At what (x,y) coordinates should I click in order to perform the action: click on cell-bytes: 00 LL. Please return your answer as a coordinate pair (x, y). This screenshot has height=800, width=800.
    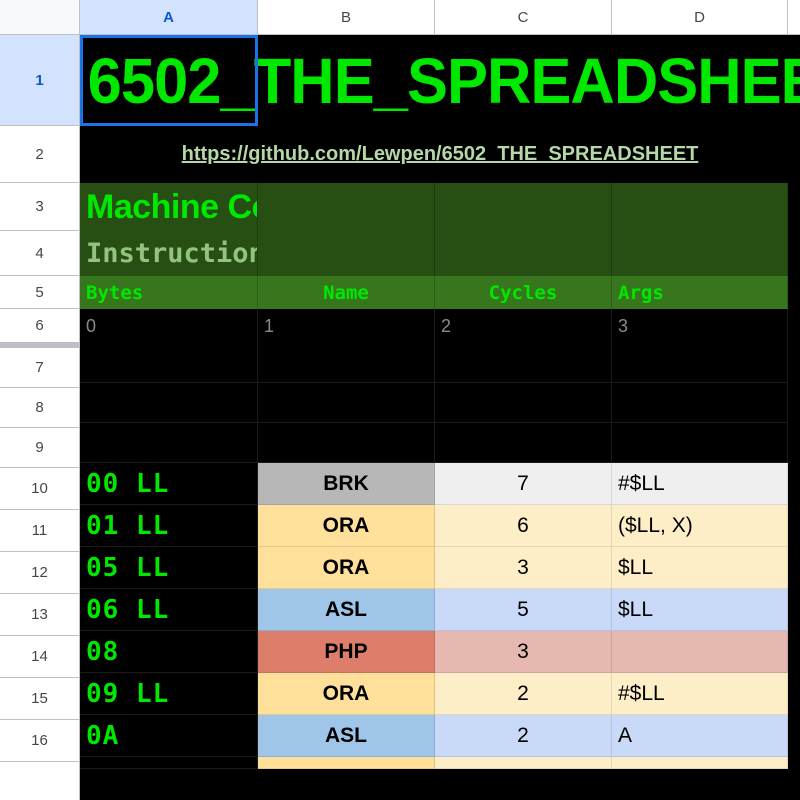
    Looking at the image, I should click on (169, 484).